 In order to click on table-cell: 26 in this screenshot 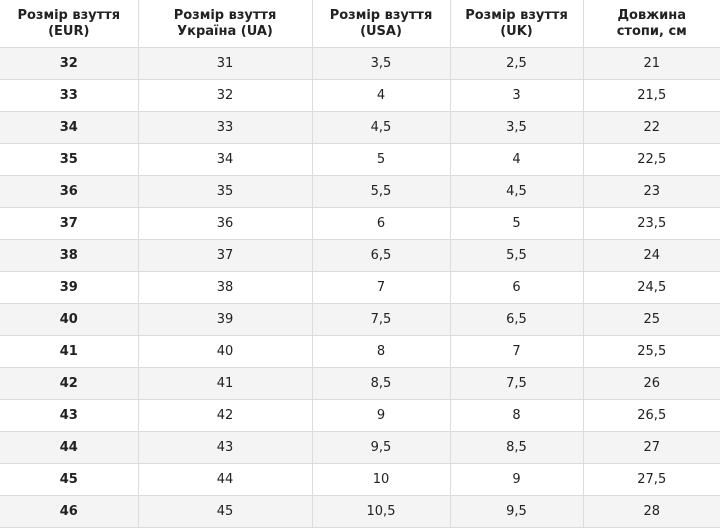, I will do `click(651, 383)`.